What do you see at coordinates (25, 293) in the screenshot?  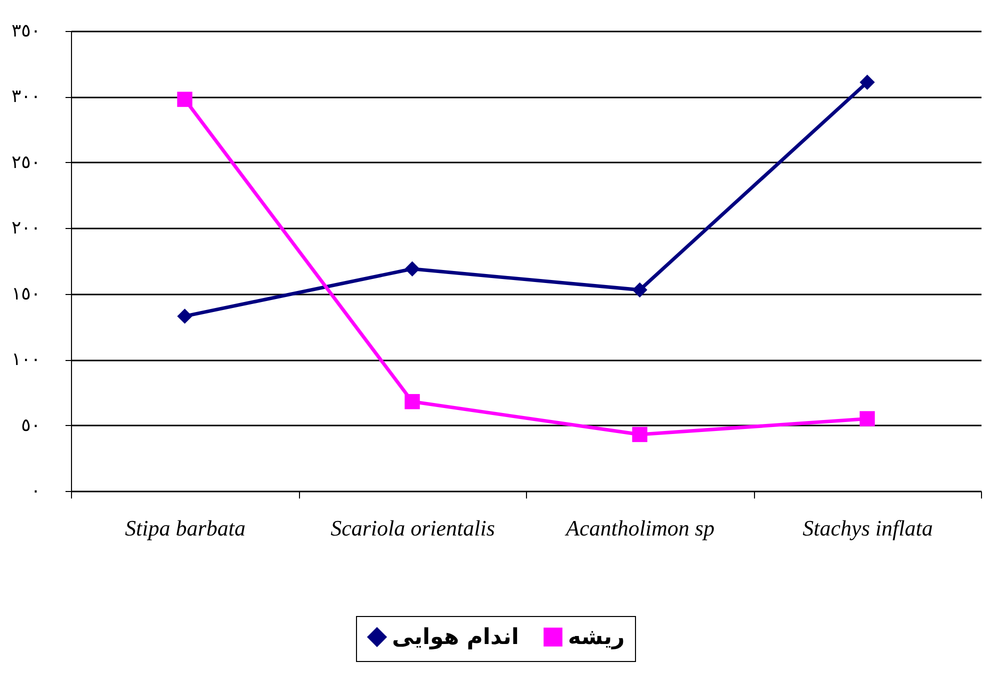 I see `y-tick-label: ١٥٠` at bounding box center [25, 293].